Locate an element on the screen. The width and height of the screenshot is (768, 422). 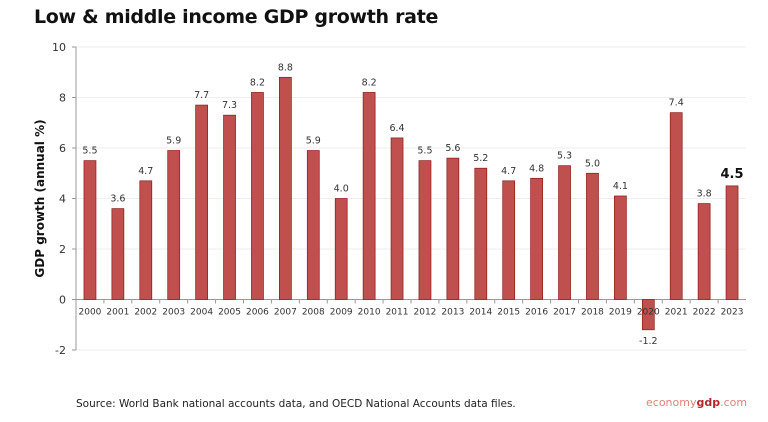
x-tick-label: 2006 is located at coordinates (257, 313).